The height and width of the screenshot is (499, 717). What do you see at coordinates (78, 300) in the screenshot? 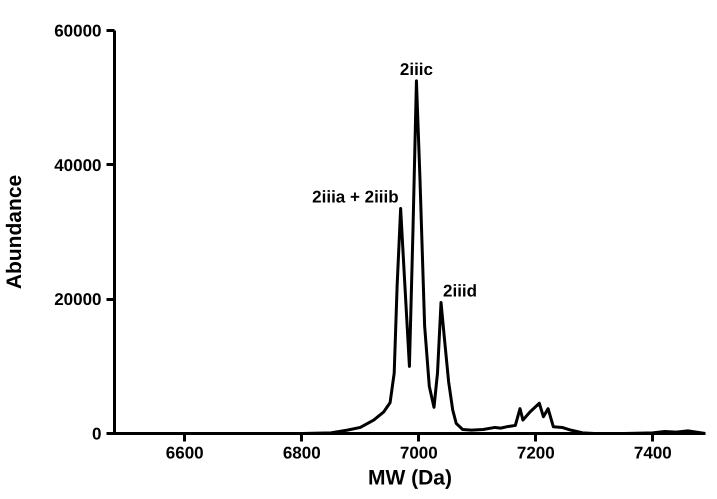
I see `y-tick-label: 20000` at bounding box center [78, 300].